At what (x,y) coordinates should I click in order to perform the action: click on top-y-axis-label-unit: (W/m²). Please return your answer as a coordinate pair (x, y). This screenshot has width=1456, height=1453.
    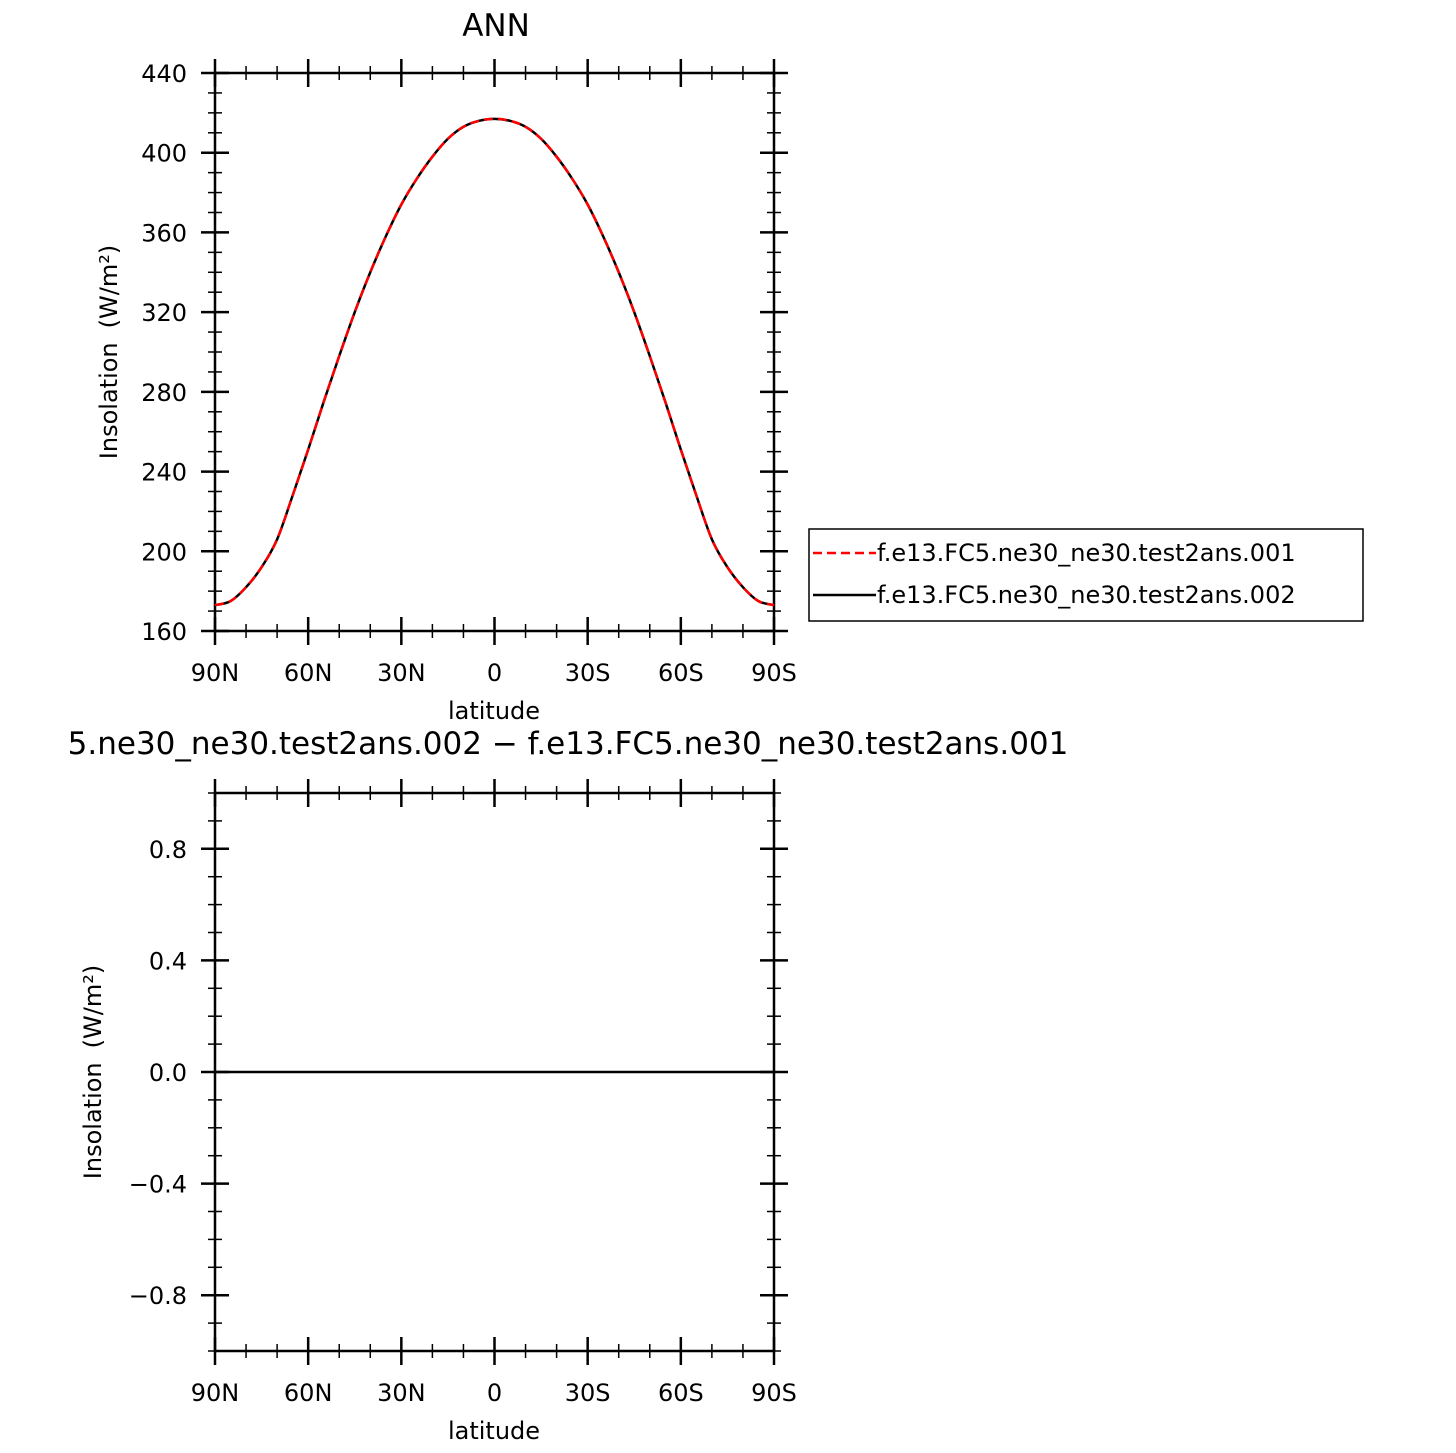
    Looking at the image, I should click on (109, 287).